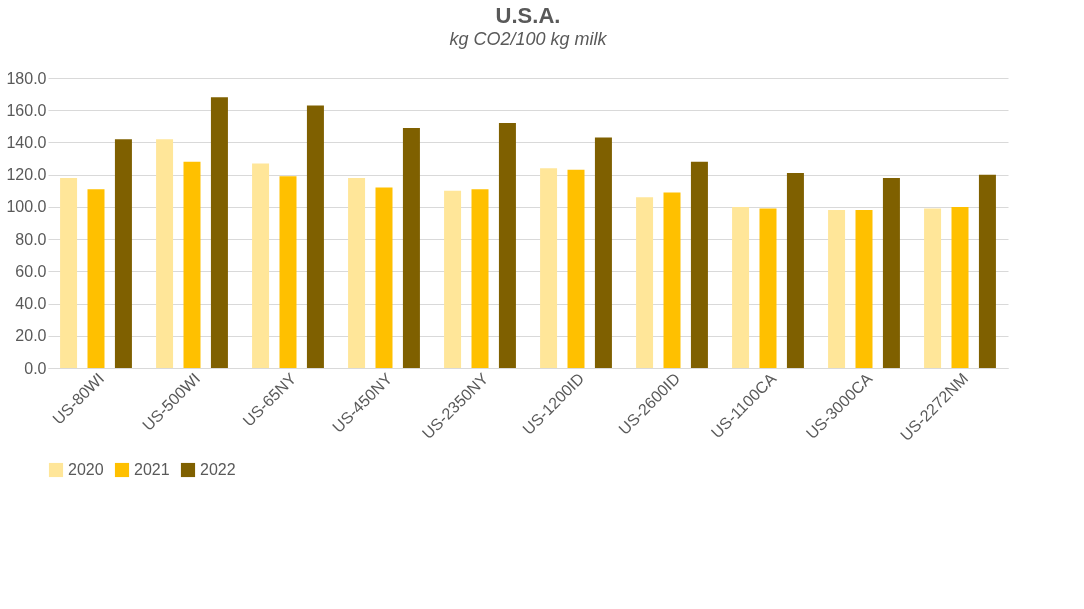 This screenshot has width=1084, height=609. I want to click on y-tick-label: 60.0, so click(31, 271).